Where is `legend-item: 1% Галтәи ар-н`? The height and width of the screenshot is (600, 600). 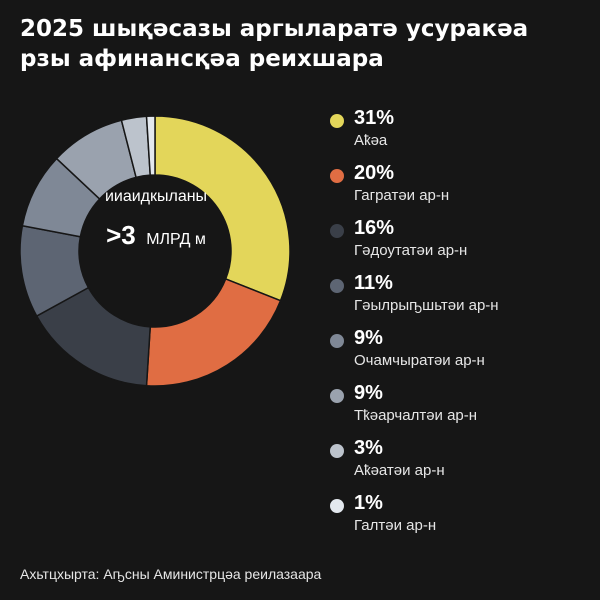 legend-item: 1% Галтәи ар-н is located at coordinates (460, 516).